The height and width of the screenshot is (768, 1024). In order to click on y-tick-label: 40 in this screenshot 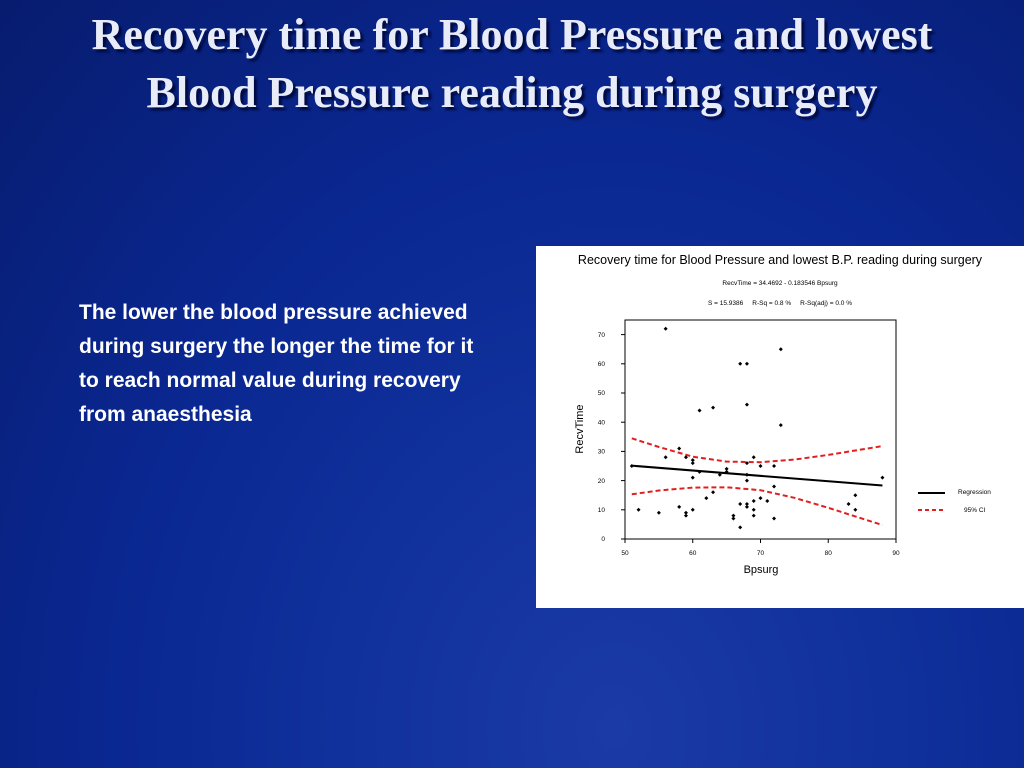, I will do `click(602, 422)`.